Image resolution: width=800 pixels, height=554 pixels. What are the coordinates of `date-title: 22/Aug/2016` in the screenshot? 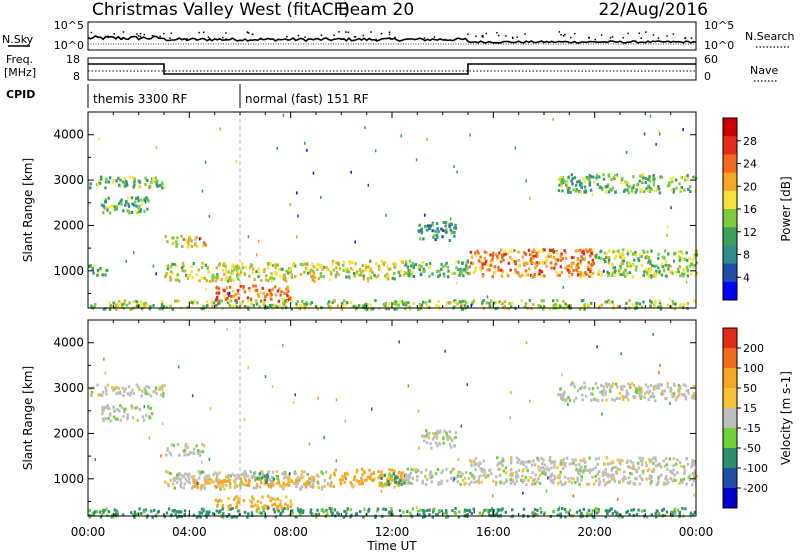 It's located at (653, 10).